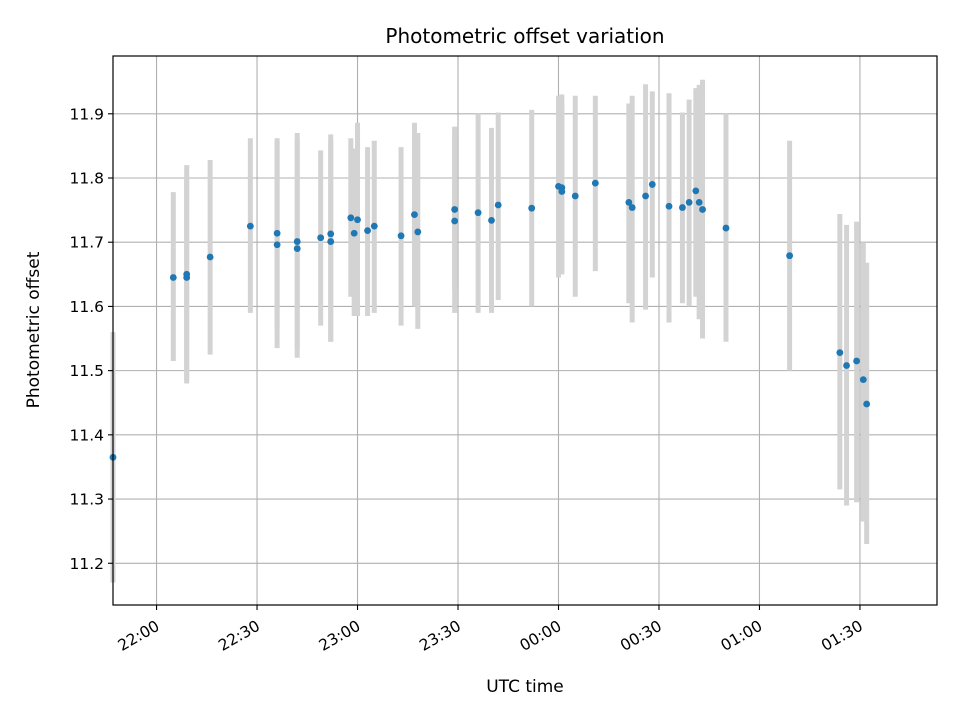  I want to click on y-tick-label: 11.2, so click(86, 564).